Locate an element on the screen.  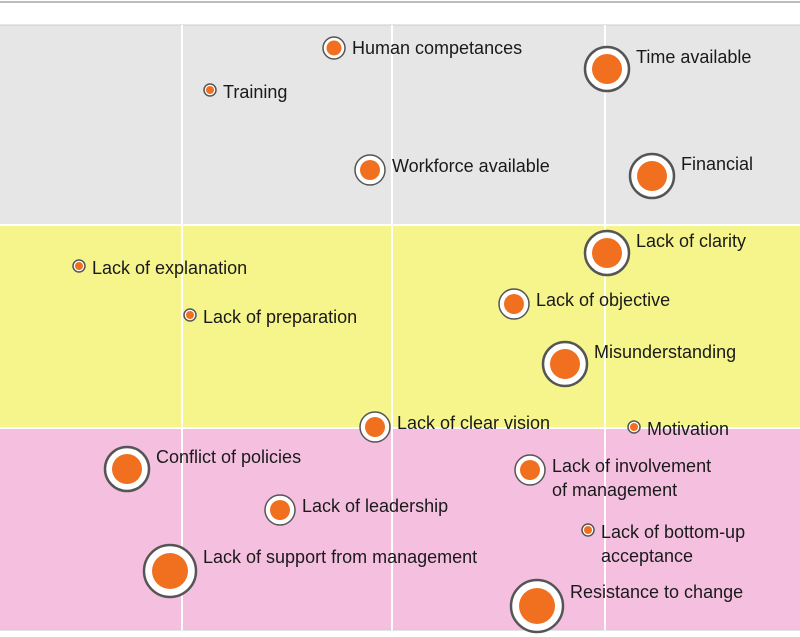
bubble-label: Lack of involvement of management is located at coordinates (631, 478).